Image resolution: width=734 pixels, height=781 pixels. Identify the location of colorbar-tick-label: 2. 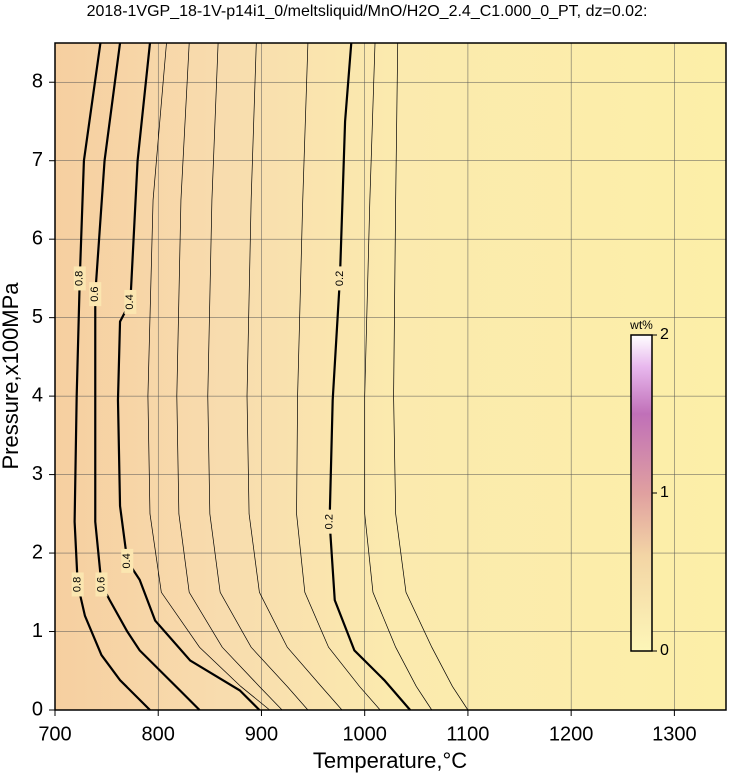
(664, 334).